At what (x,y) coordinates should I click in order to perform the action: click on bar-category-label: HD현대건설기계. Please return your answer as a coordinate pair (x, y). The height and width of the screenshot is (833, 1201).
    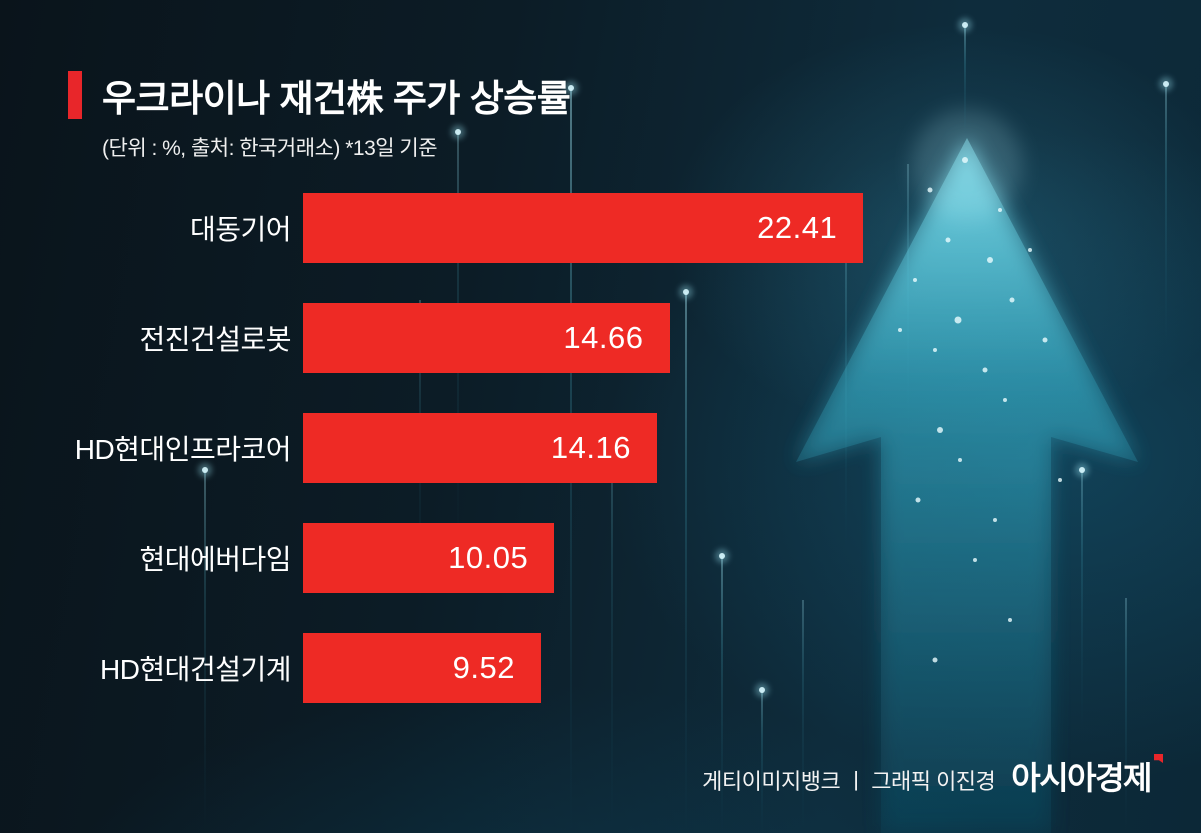
    Looking at the image, I should click on (195, 669).